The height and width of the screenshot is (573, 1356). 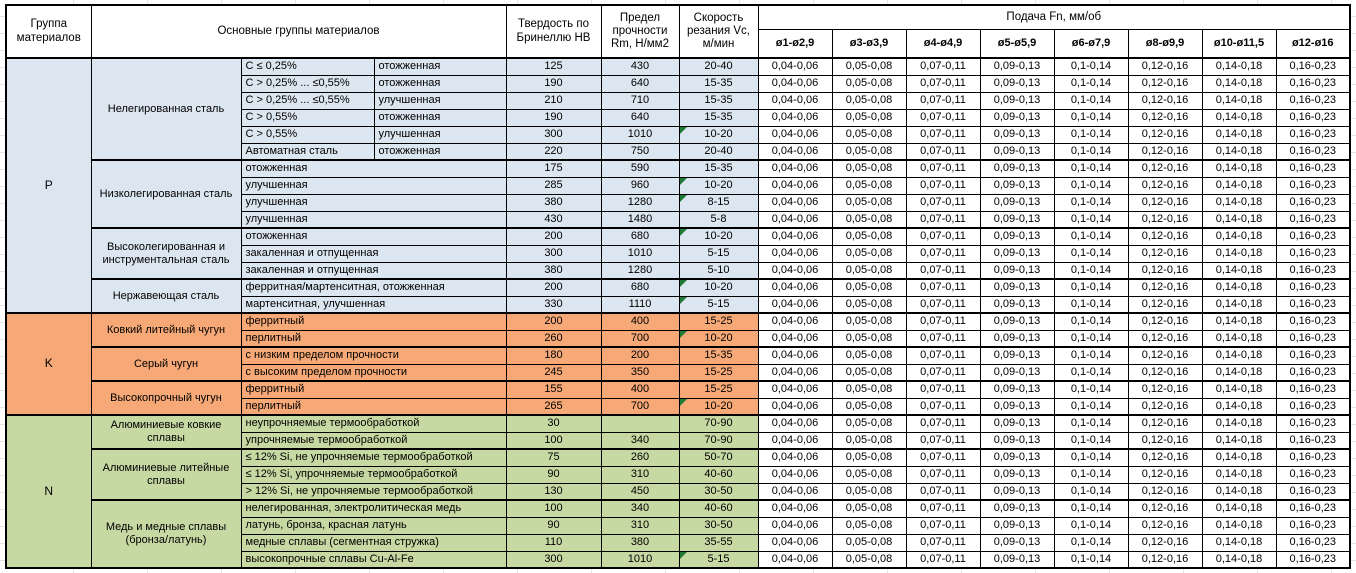 What do you see at coordinates (553, 457) in the screenshot?
I see `hardness-value: 75` at bounding box center [553, 457].